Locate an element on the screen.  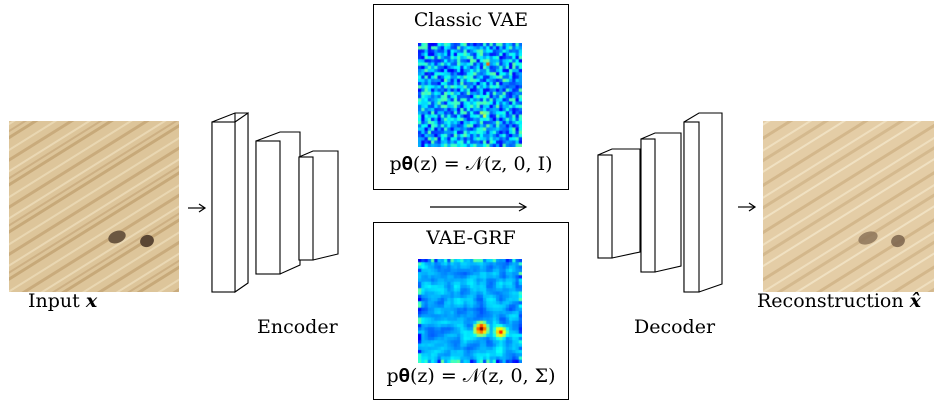
reconstruction-label: Reconstruction x̂ is located at coordinates (839, 301).